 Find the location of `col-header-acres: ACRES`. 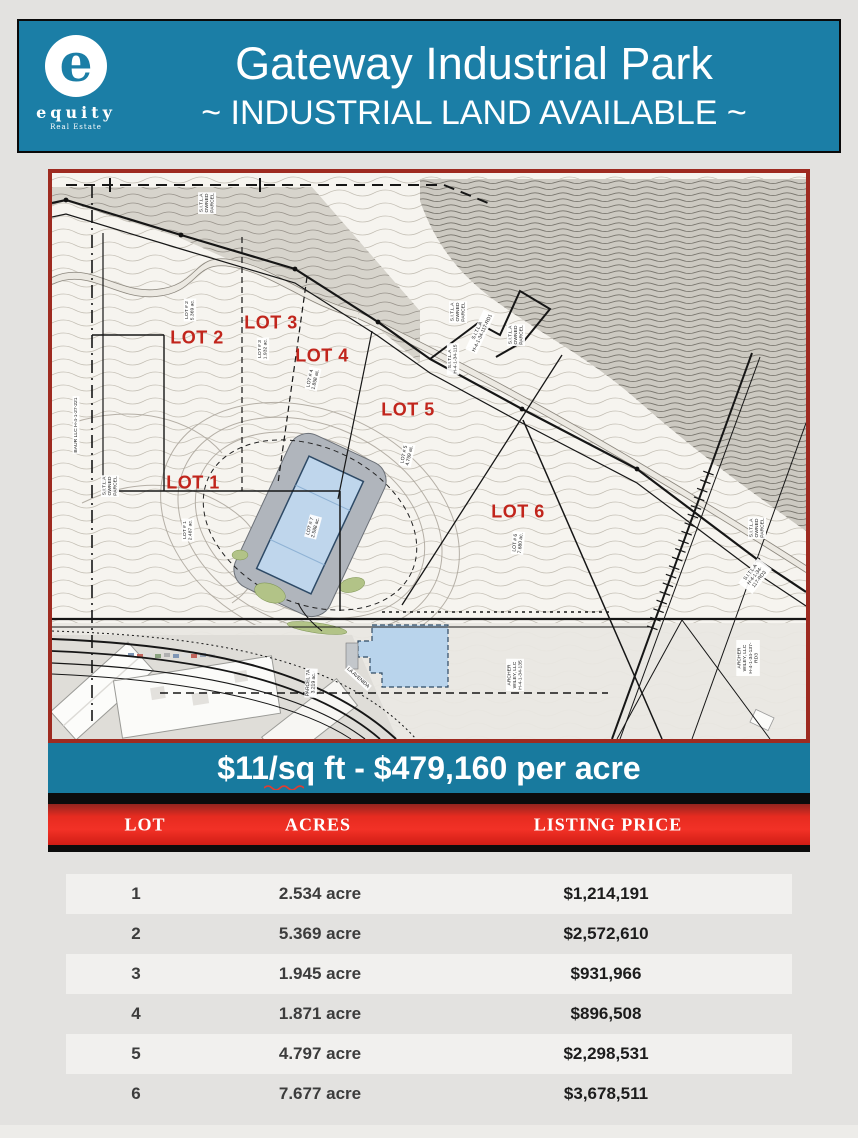

col-header-acres: ACRES is located at coordinates (318, 824).